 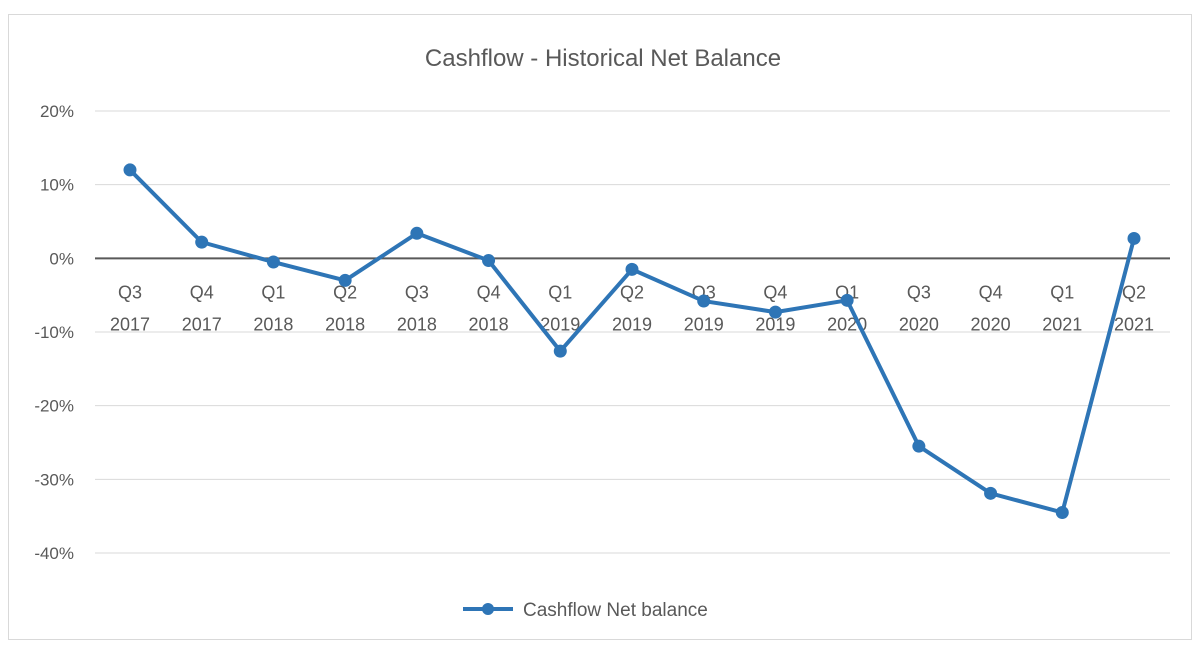 What do you see at coordinates (57, 185) in the screenshot?
I see `y-tick-label: 10%` at bounding box center [57, 185].